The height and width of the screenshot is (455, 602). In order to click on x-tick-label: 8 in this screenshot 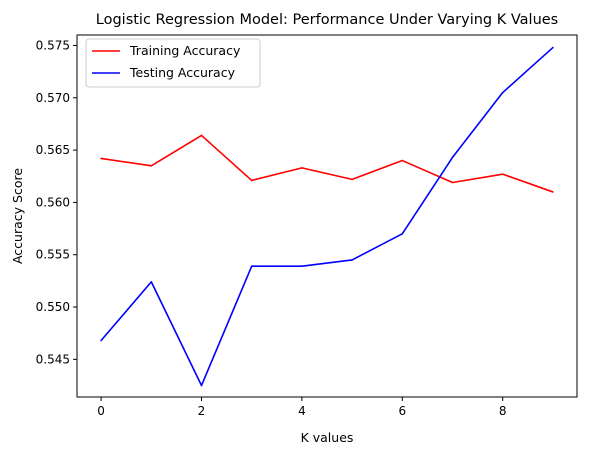, I will do `click(503, 411)`.